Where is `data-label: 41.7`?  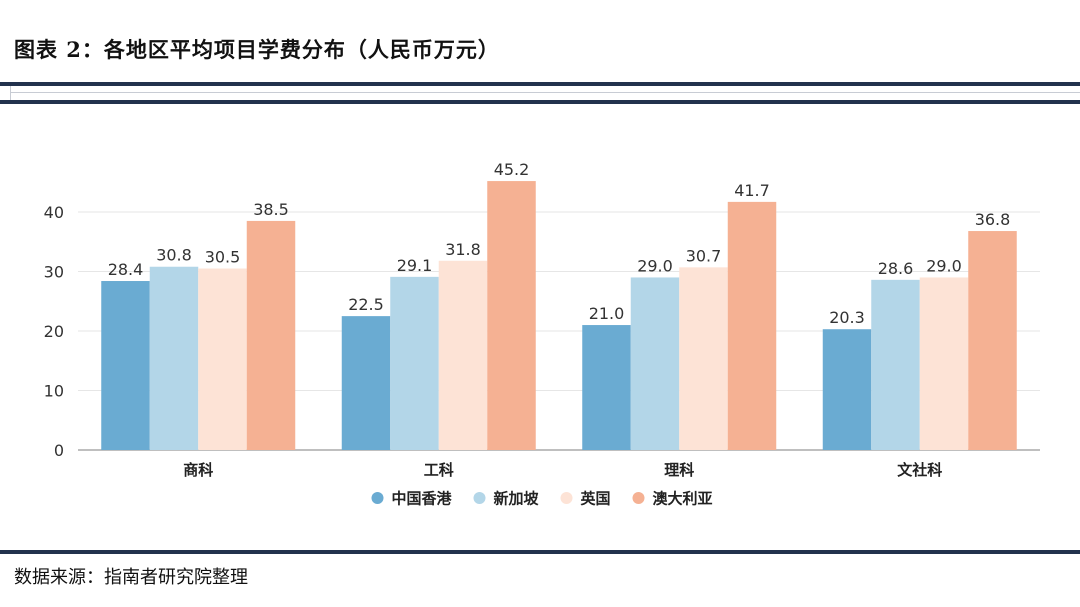
data-label: 41.7 is located at coordinates (752, 190).